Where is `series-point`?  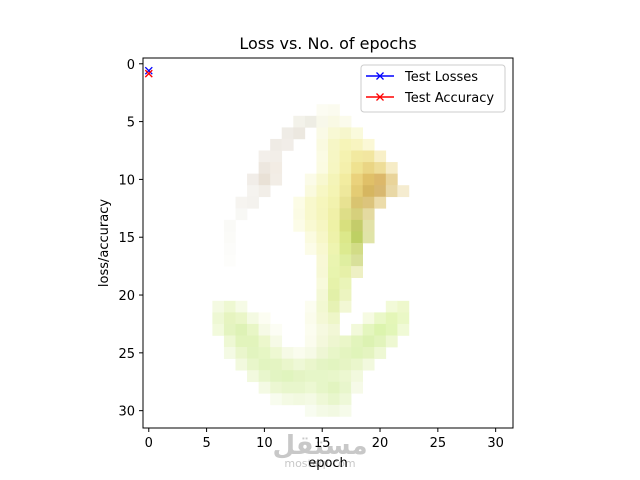
series-point is located at coordinates (148, 70).